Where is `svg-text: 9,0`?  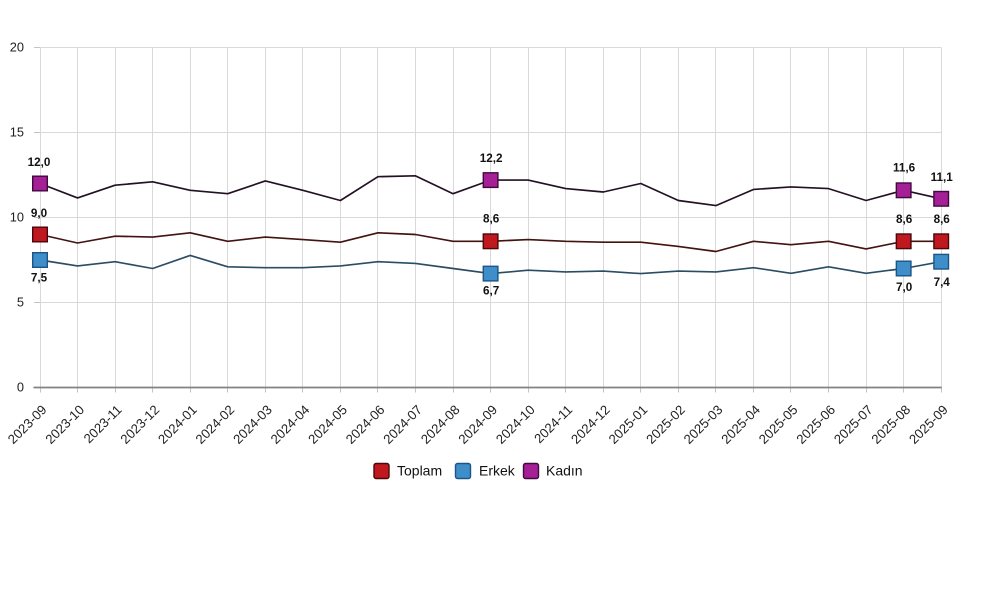 svg-text: 9,0 is located at coordinates (39, 213).